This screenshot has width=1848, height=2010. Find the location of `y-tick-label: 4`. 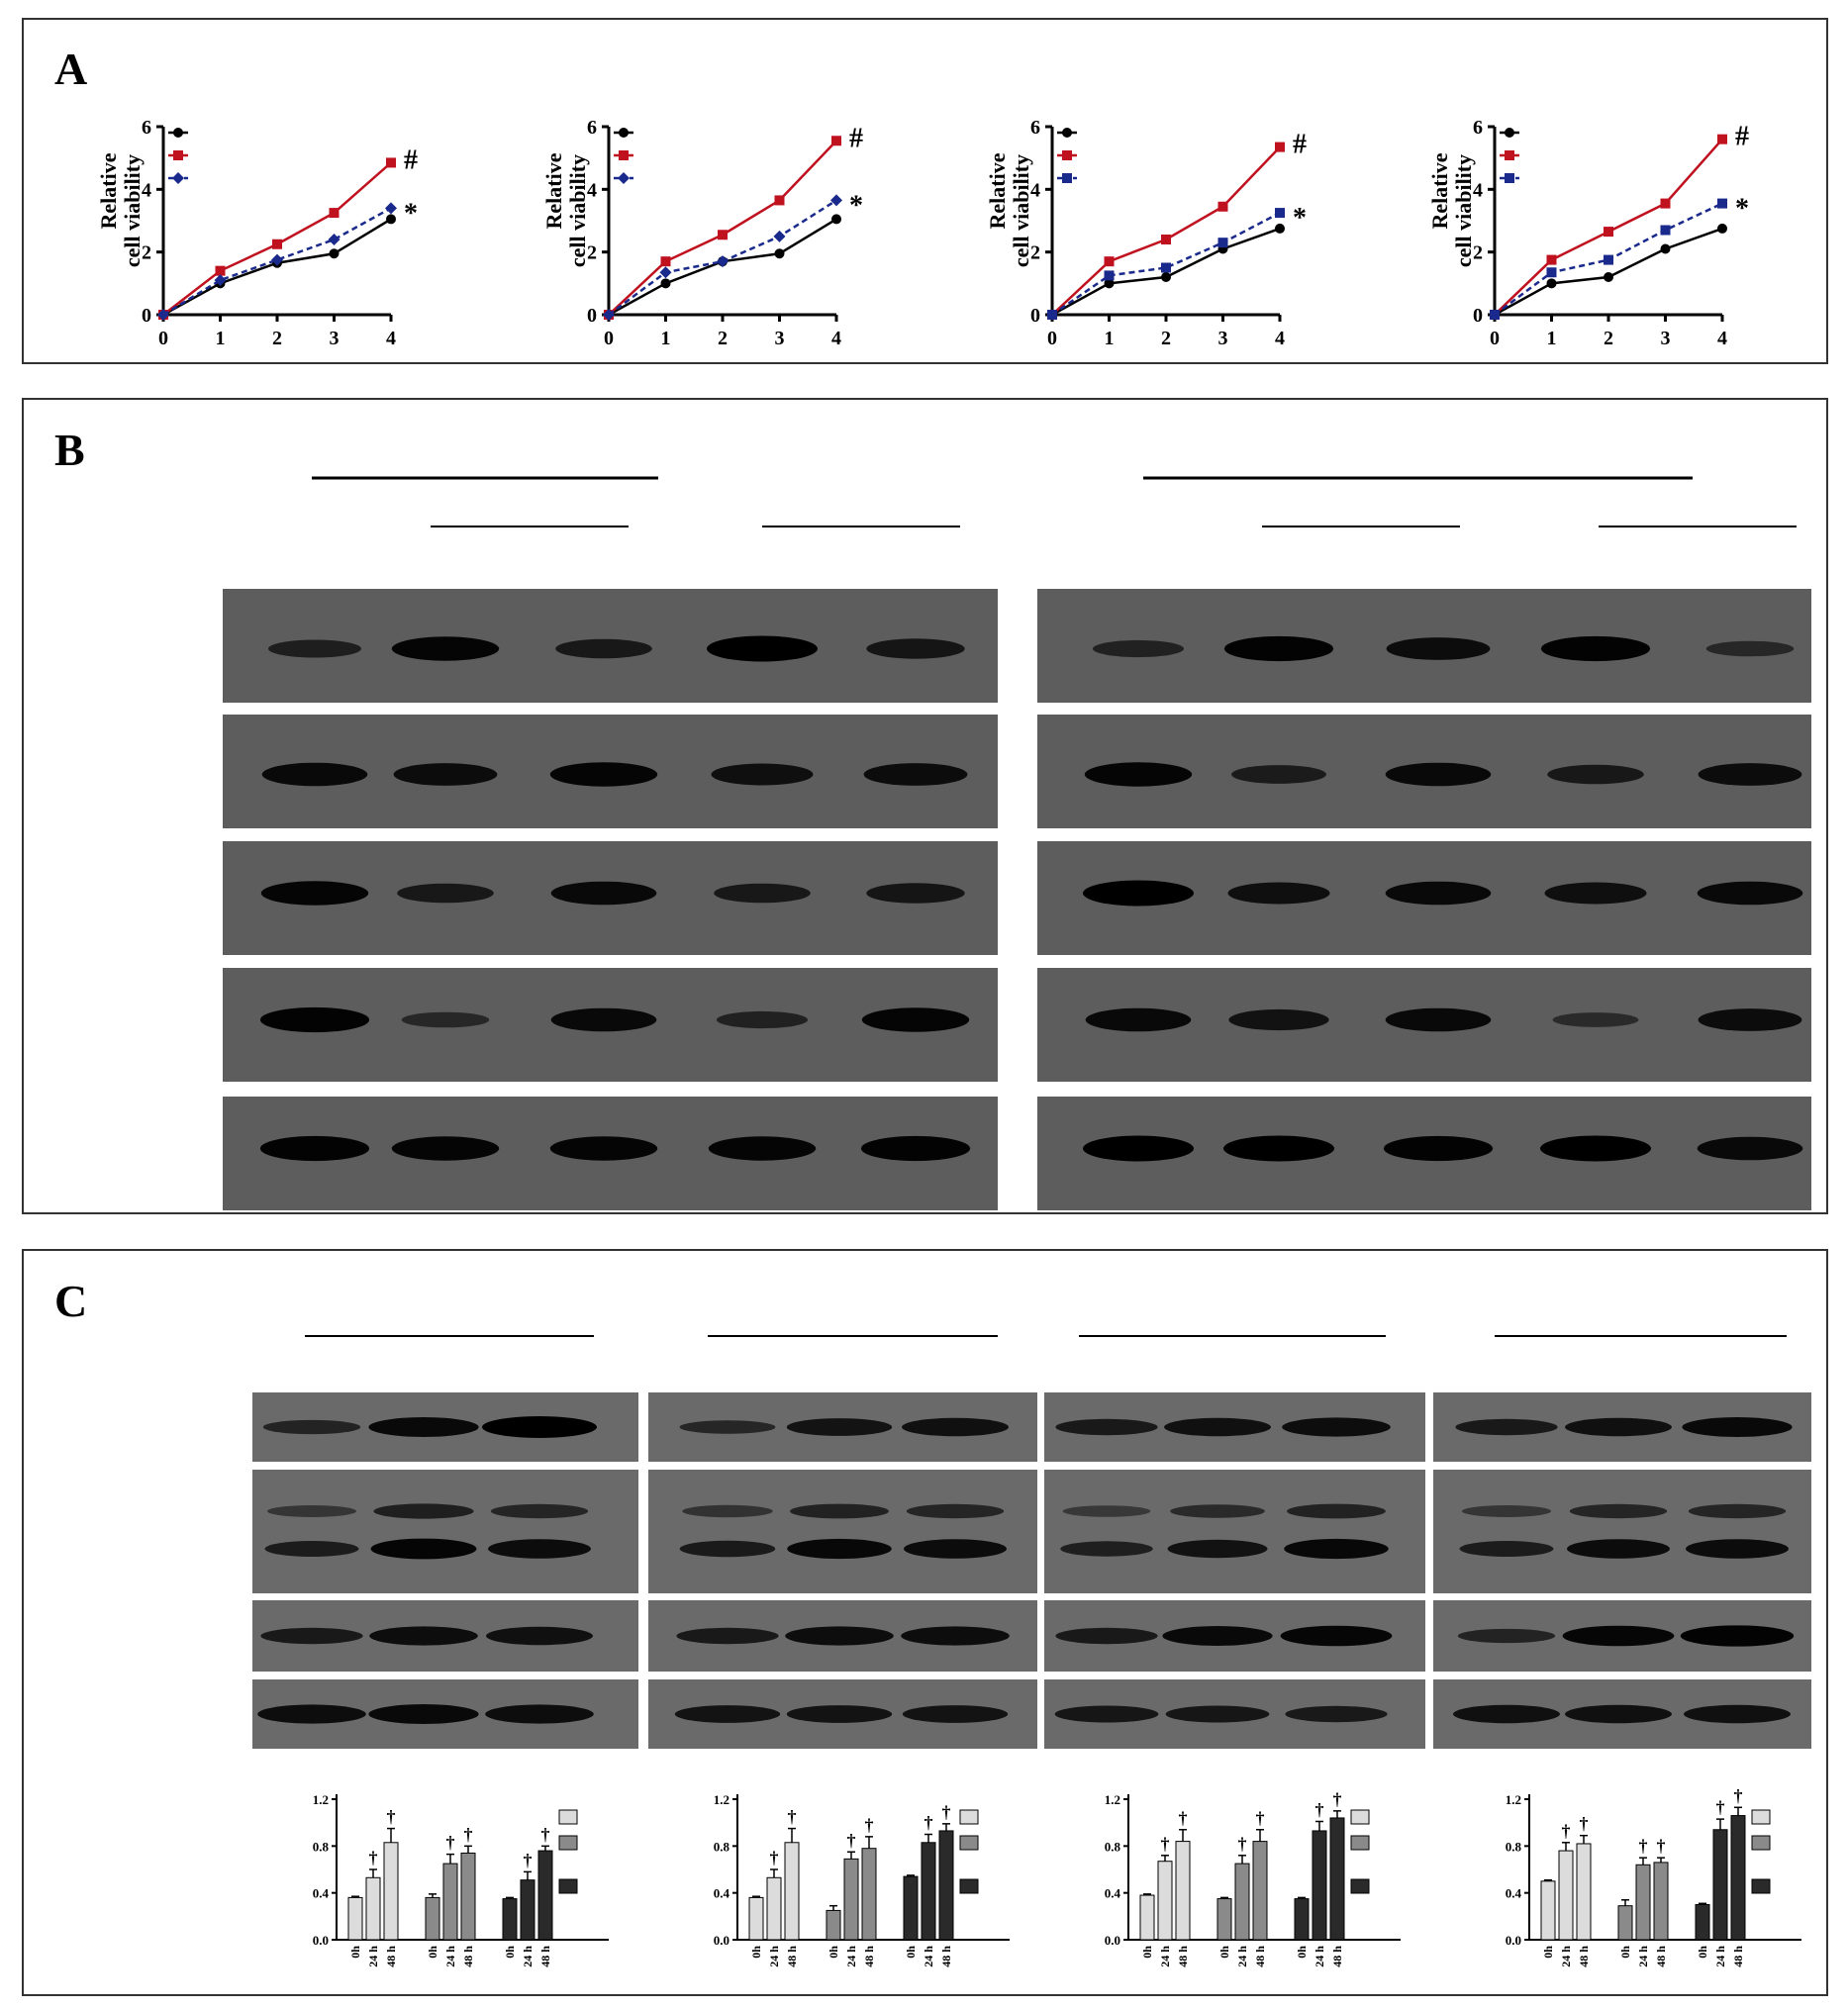

y-tick-label: 4 is located at coordinates (1478, 190).